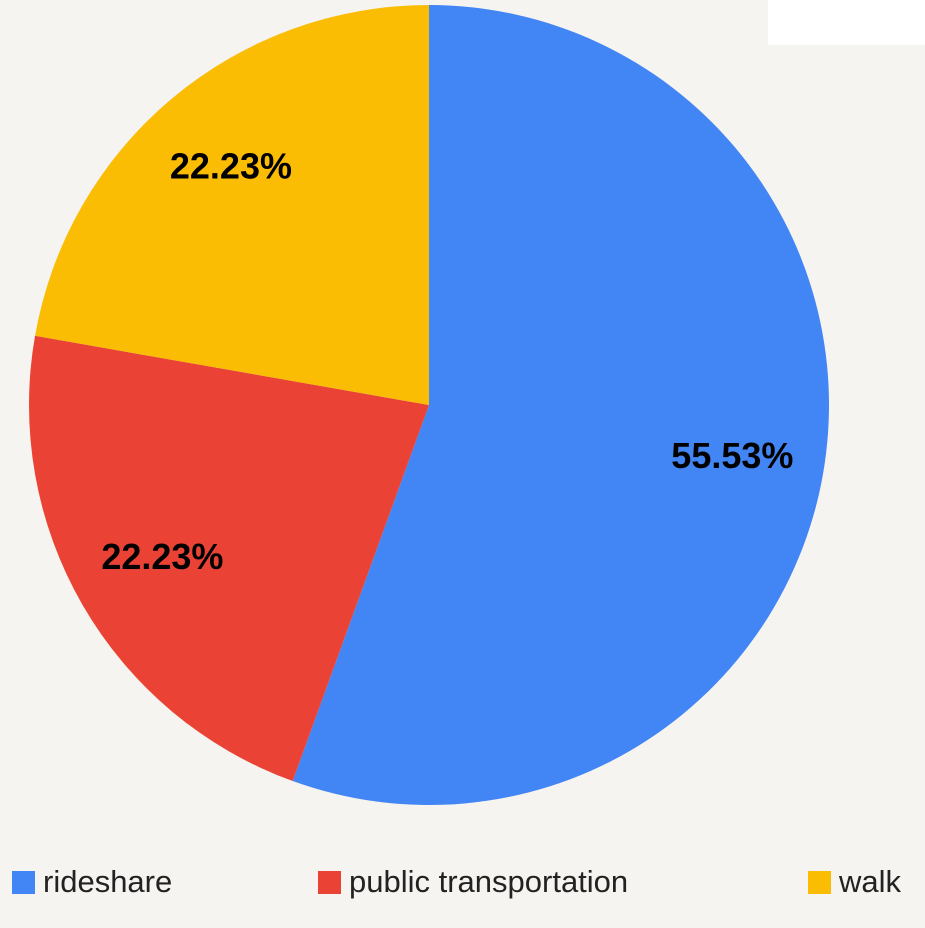 Image resolution: width=925 pixels, height=928 pixels. What do you see at coordinates (732, 455) in the screenshot?
I see `data-label: 55.53%` at bounding box center [732, 455].